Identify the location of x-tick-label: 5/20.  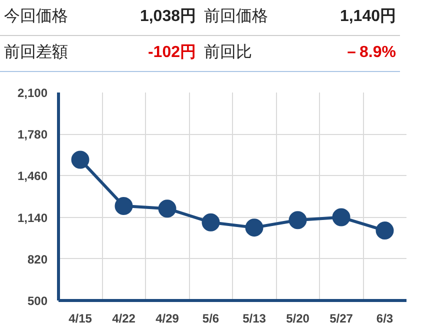
(298, 319).